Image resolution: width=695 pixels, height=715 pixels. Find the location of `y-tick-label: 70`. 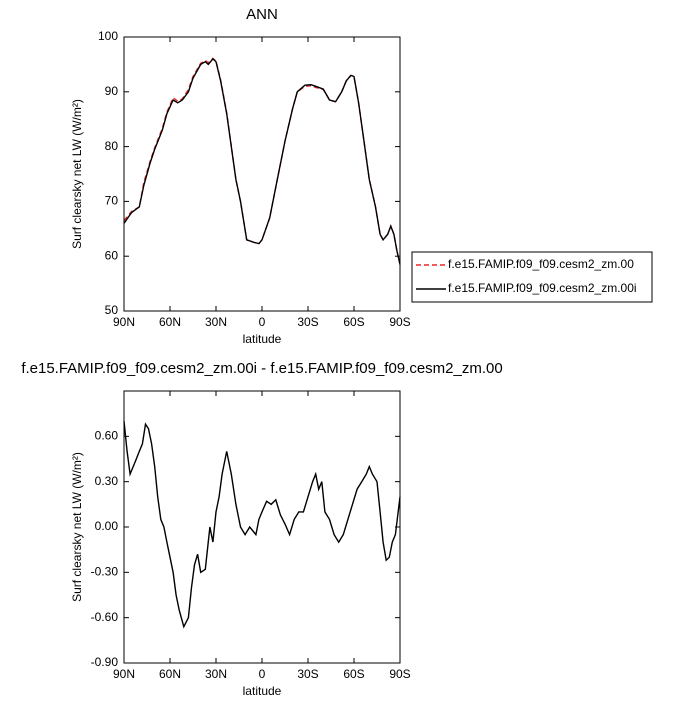

y-tick-label: 70 is located at coordinates (112, 201).